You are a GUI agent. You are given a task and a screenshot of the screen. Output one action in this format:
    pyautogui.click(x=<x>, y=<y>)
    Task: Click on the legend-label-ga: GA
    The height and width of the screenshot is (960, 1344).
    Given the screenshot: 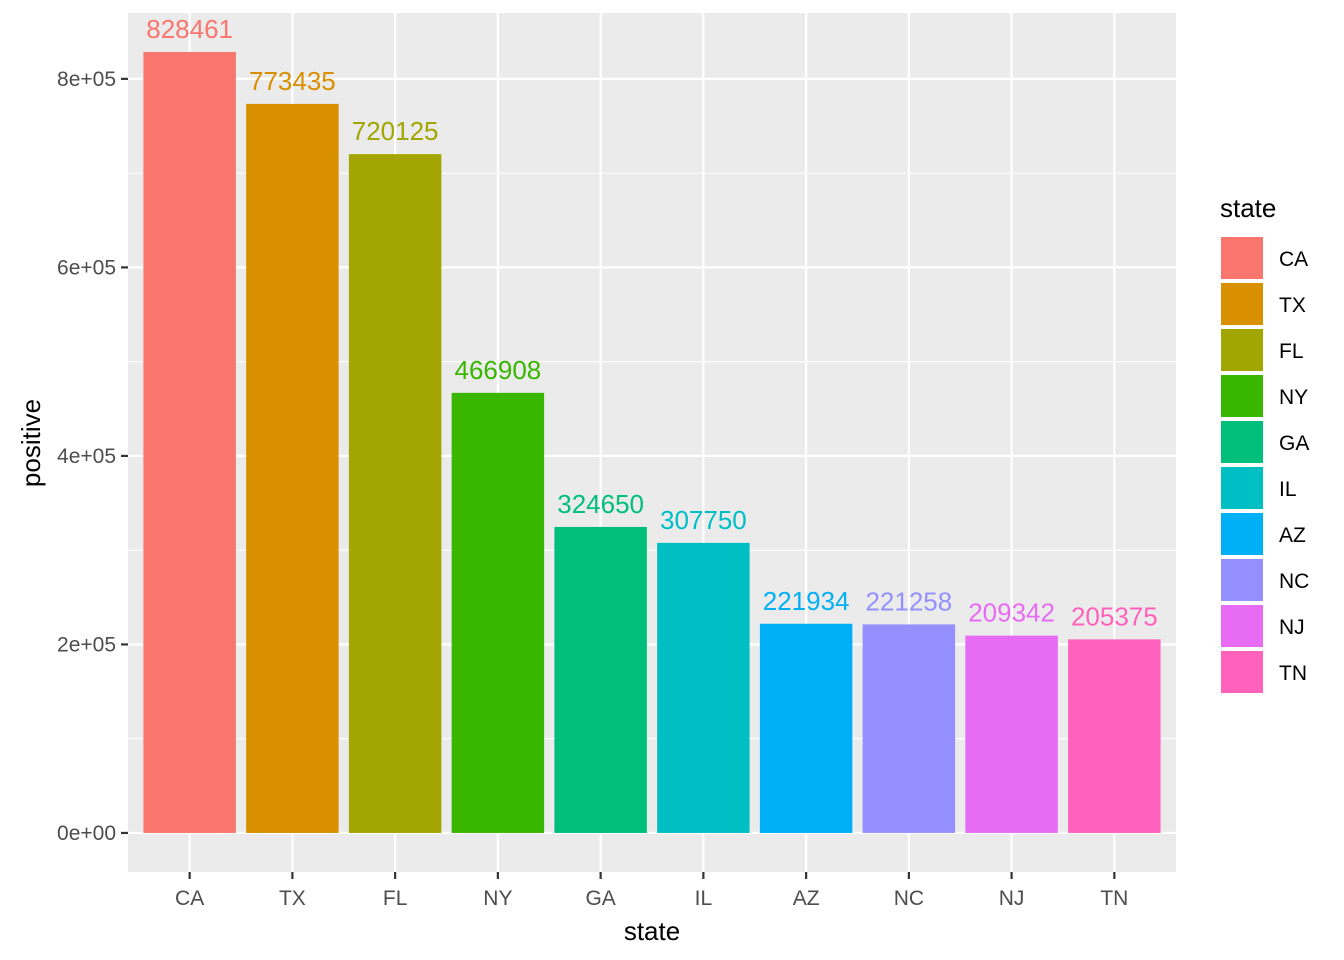 What is the action you would take?
    pyautogui.click(x=1294, y=443)
    